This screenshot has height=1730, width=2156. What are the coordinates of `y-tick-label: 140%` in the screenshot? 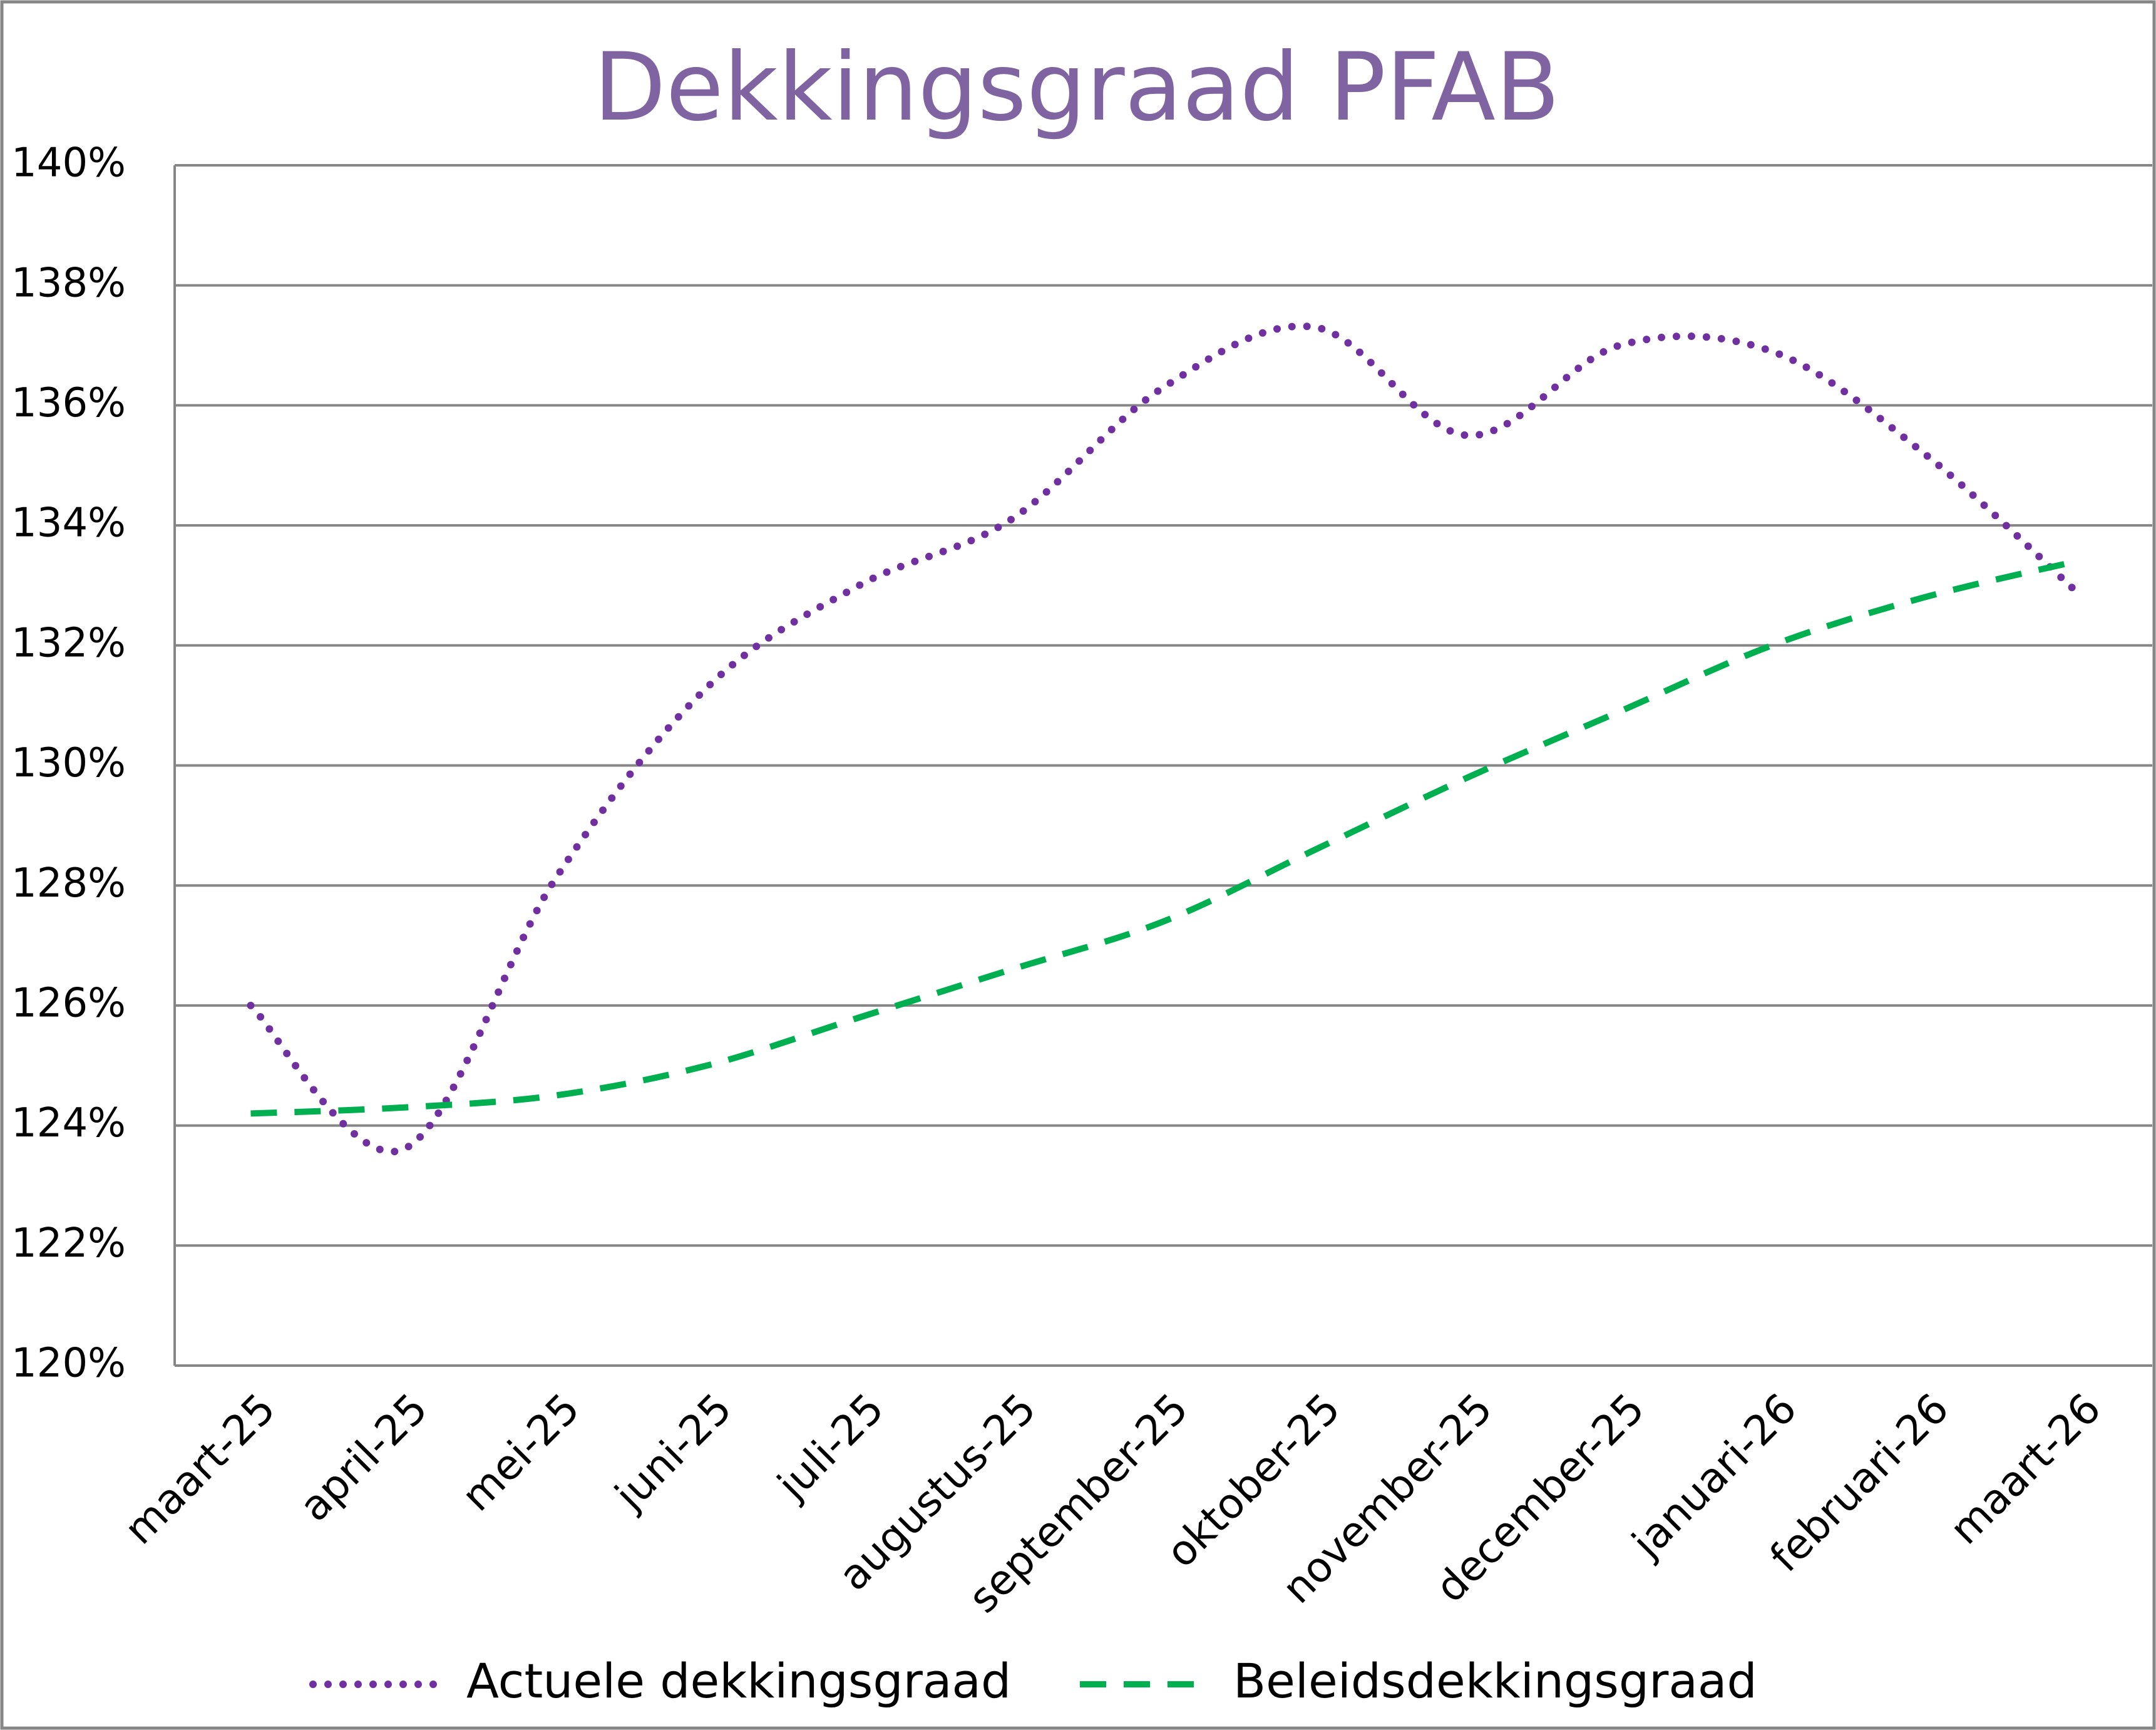 It's located at (68, 163).